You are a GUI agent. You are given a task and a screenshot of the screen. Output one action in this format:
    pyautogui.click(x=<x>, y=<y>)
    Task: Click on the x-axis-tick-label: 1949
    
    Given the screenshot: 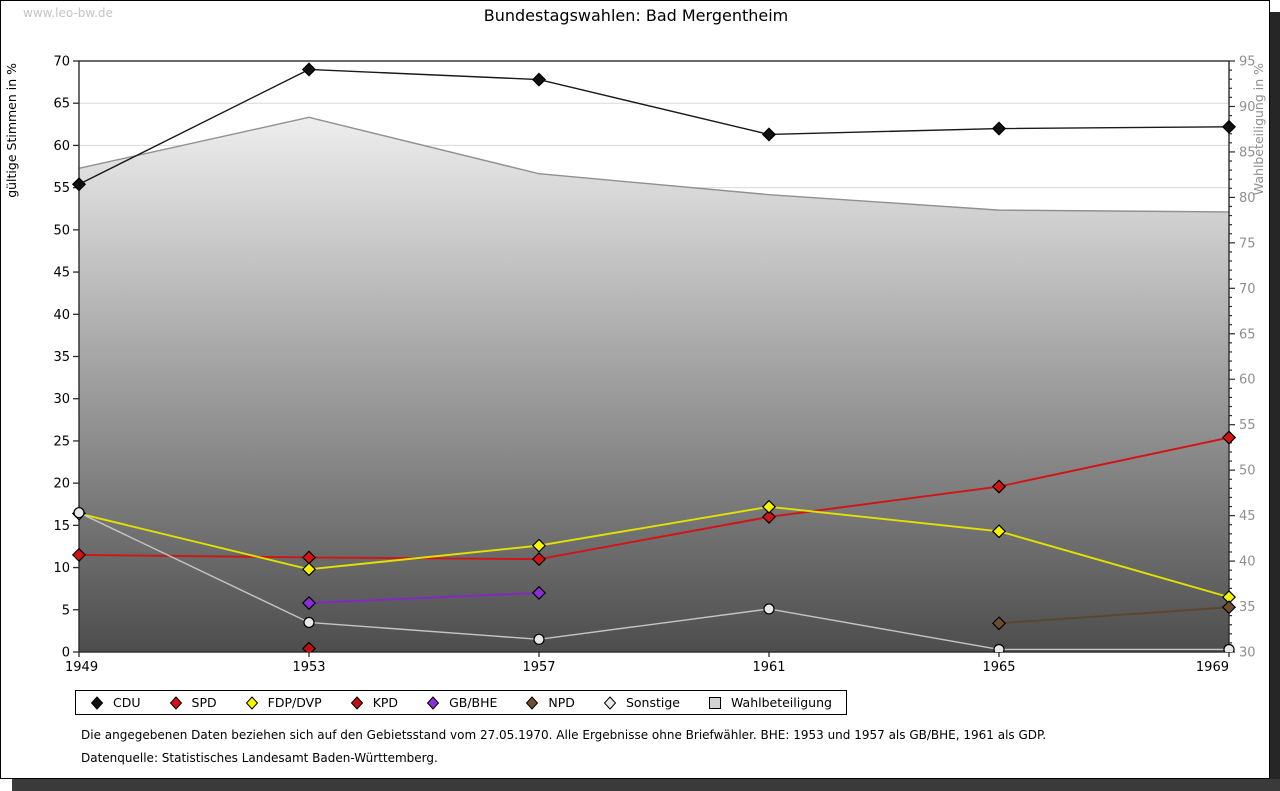 What is the action you would take?
    pyautogui.click(x=81, y=667)
    